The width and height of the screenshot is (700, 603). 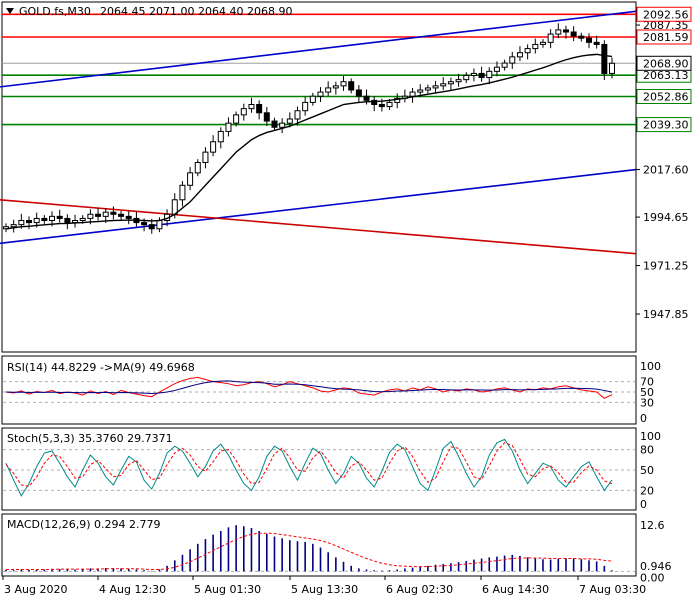 I want to click on collapse-triangle-icon, so click(x=10, y=11).